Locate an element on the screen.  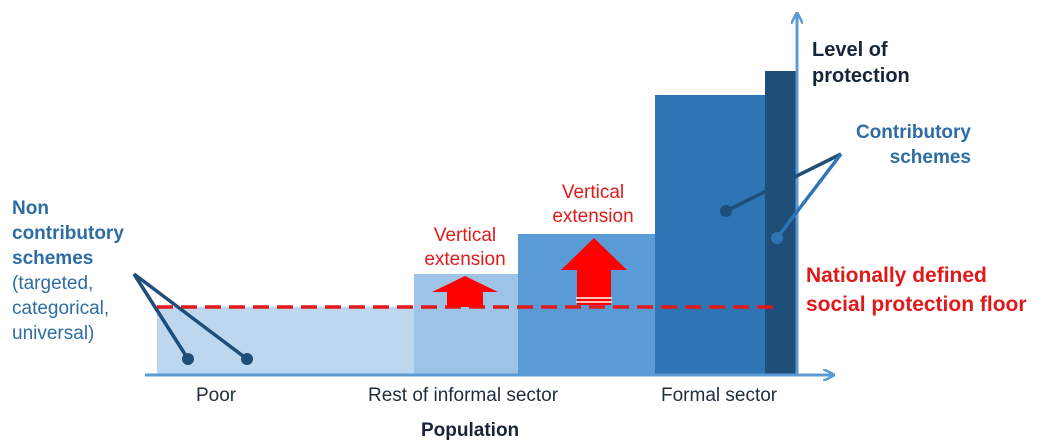
bar-formal-top is located at coordinates (781, 223).